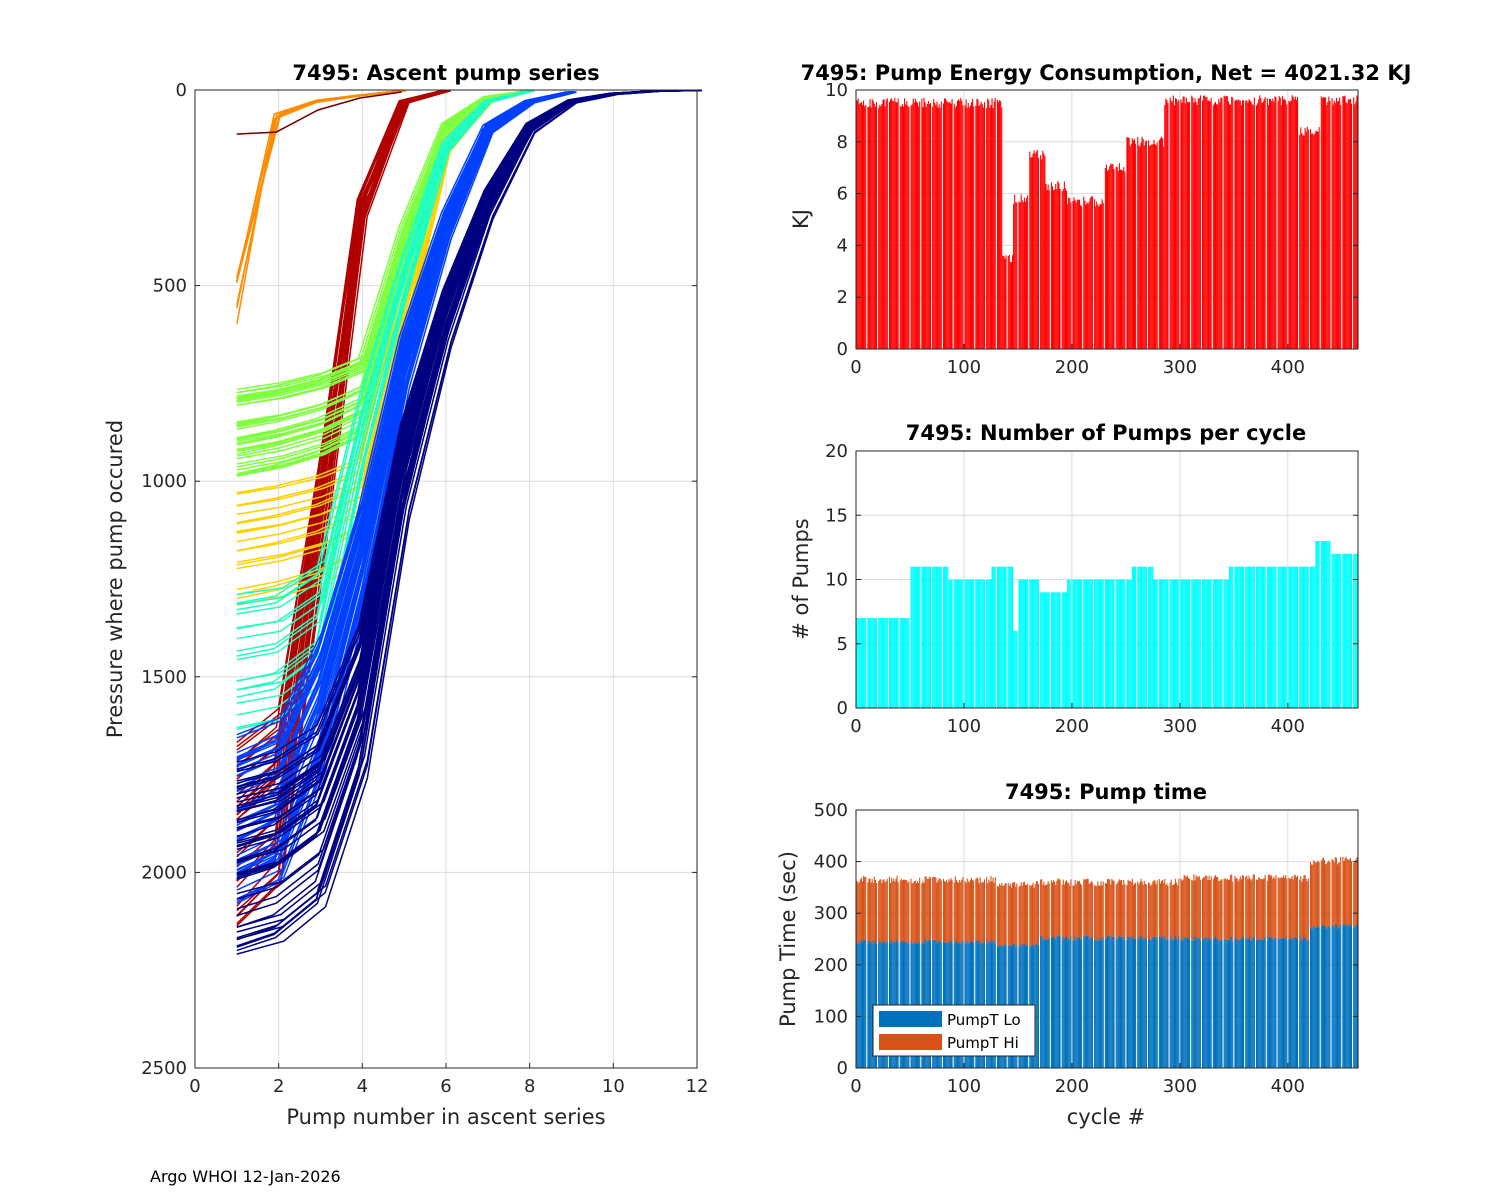 This screenshot has height=1200, width=1500. What do you see at coordinates (164, 1068) in the screenshot?
I see `y-tick-label: 2500` at bounding box center [164, 1068].